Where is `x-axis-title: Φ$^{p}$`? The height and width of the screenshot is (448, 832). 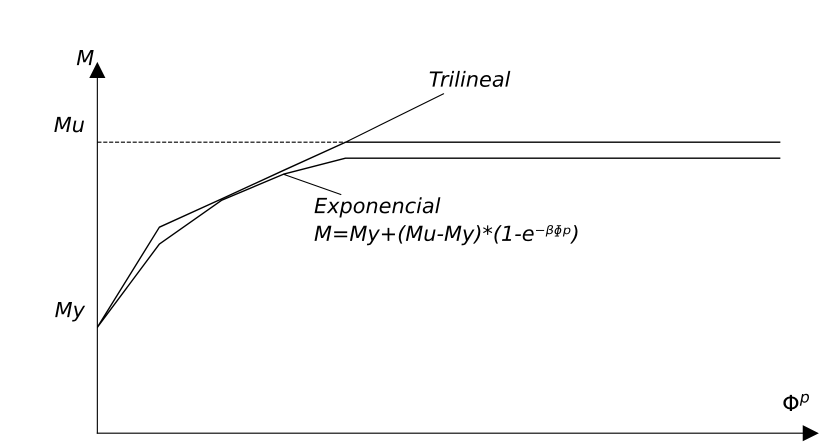 x-axis-title: Φ$^{p}$ is located at coordinates (796, 403).